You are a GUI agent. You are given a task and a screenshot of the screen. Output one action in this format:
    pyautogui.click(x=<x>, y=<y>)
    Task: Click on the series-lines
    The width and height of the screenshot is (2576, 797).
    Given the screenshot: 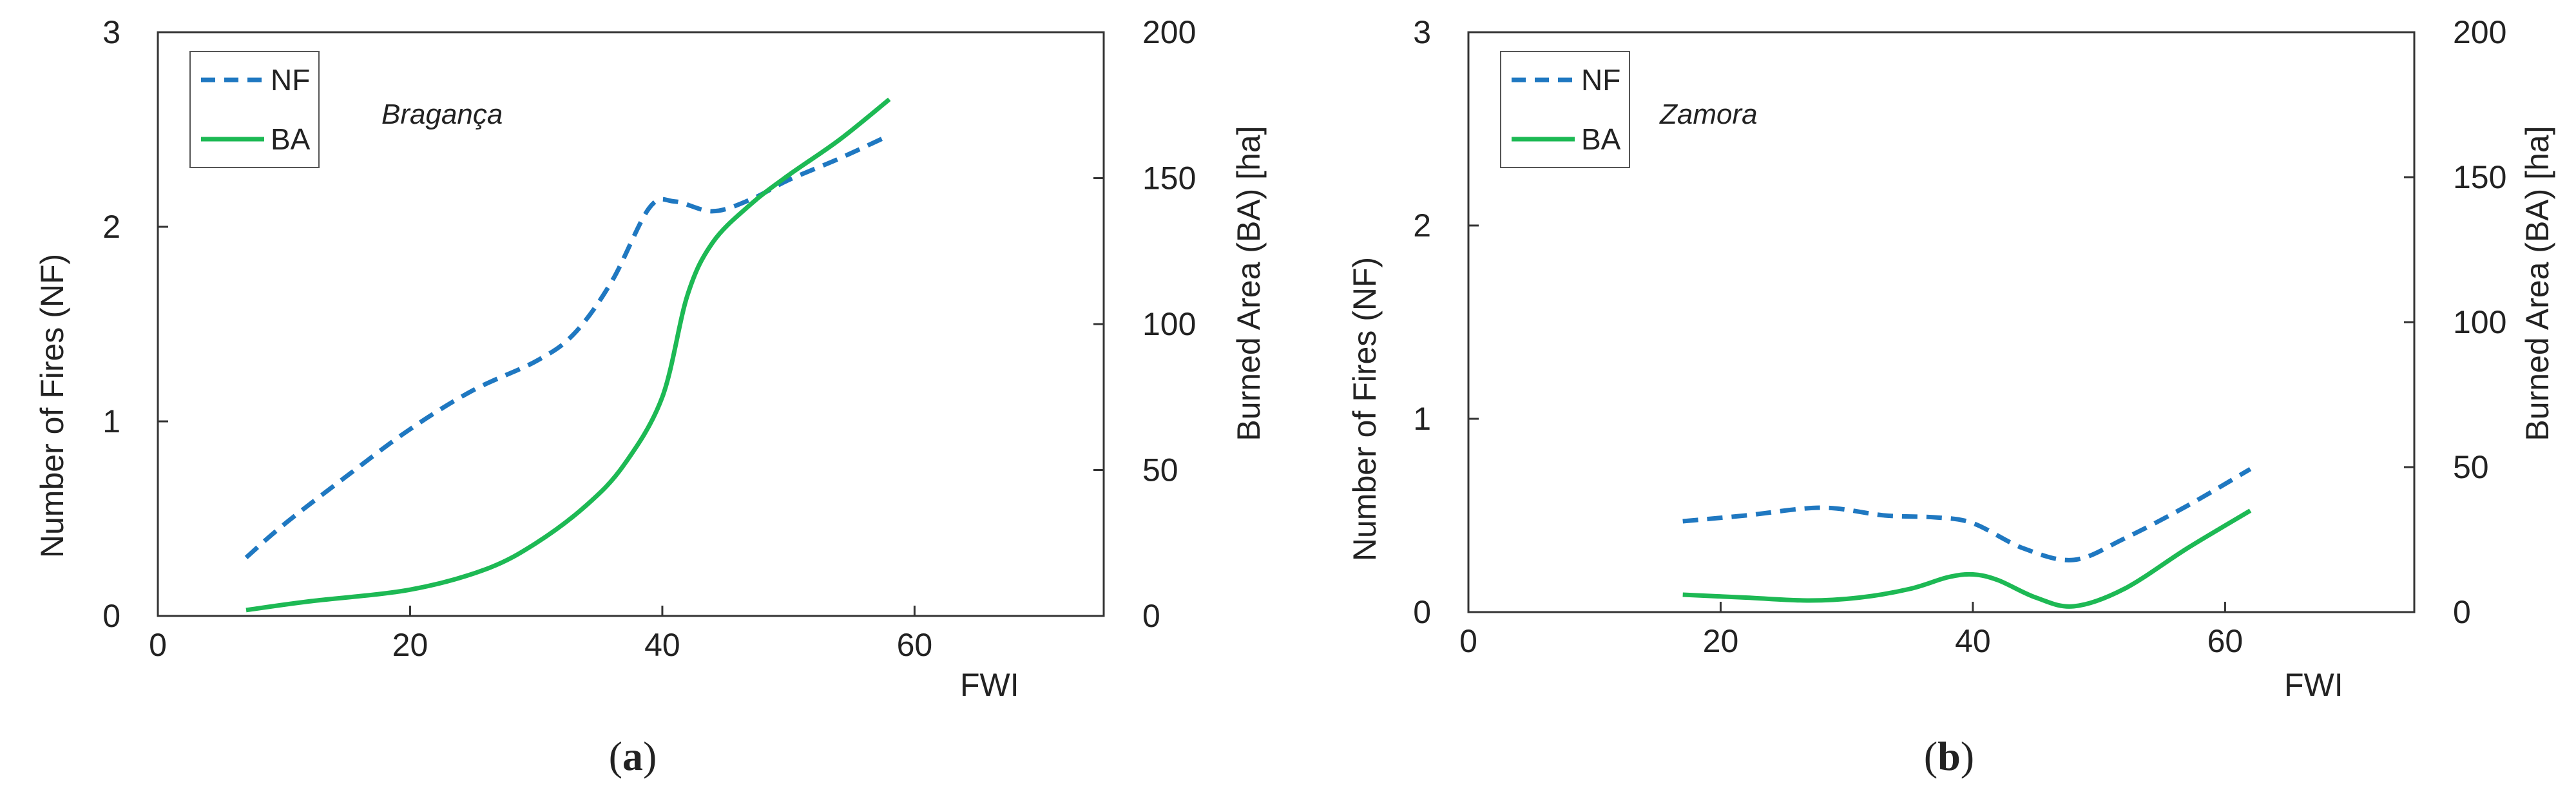 What is the action you would take?
    pyautogui.click(x=1967, y=537)
    